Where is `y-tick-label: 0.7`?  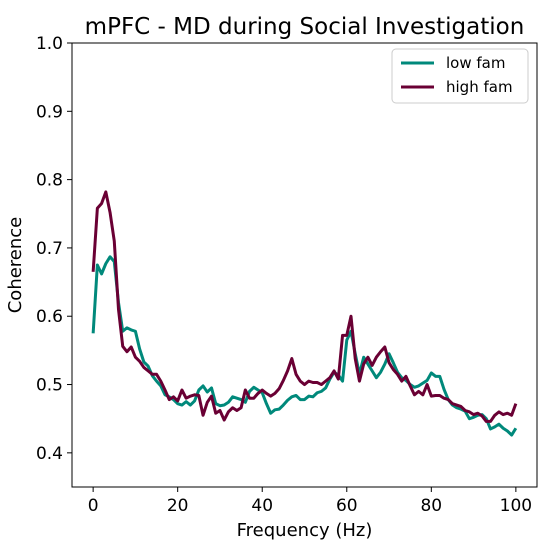 y-tick-label: 0.7 is located at coordinates (49, 249).